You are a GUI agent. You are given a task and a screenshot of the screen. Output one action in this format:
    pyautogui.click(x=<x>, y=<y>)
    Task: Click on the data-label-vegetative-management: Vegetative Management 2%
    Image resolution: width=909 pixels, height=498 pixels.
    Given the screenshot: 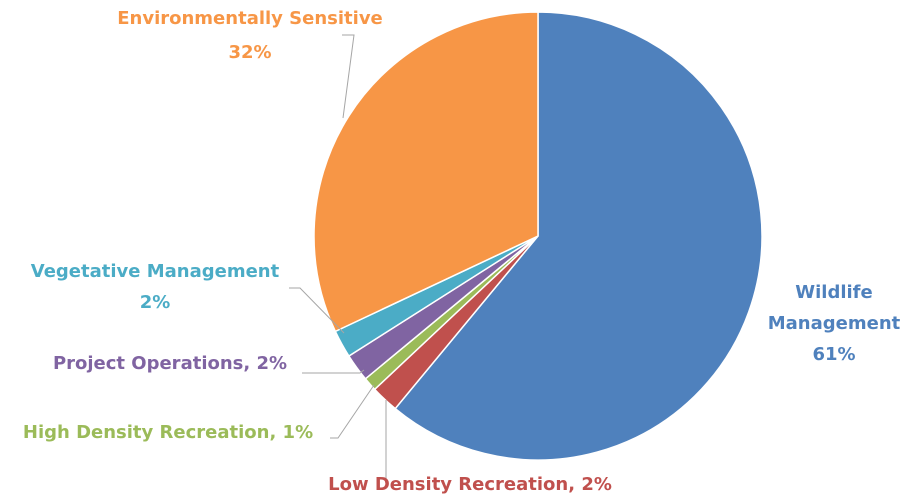 What is the action you would take?
    pyautogui.click(x=155, y=287)
    